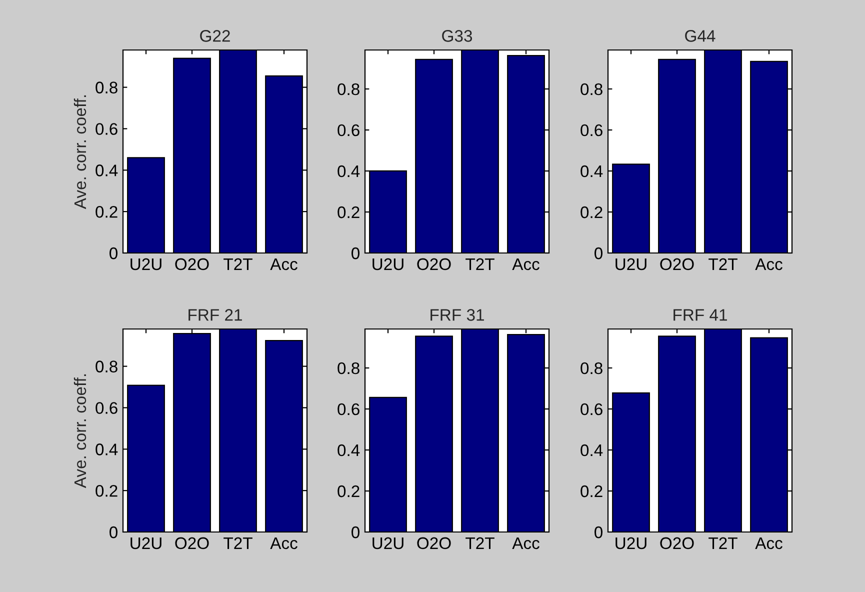 This screenshot has width=865, height=592. What do you see at coordinates (457, 36) in the screenshot?
I see `chart-title: G33` at bounding box center [457, 36].